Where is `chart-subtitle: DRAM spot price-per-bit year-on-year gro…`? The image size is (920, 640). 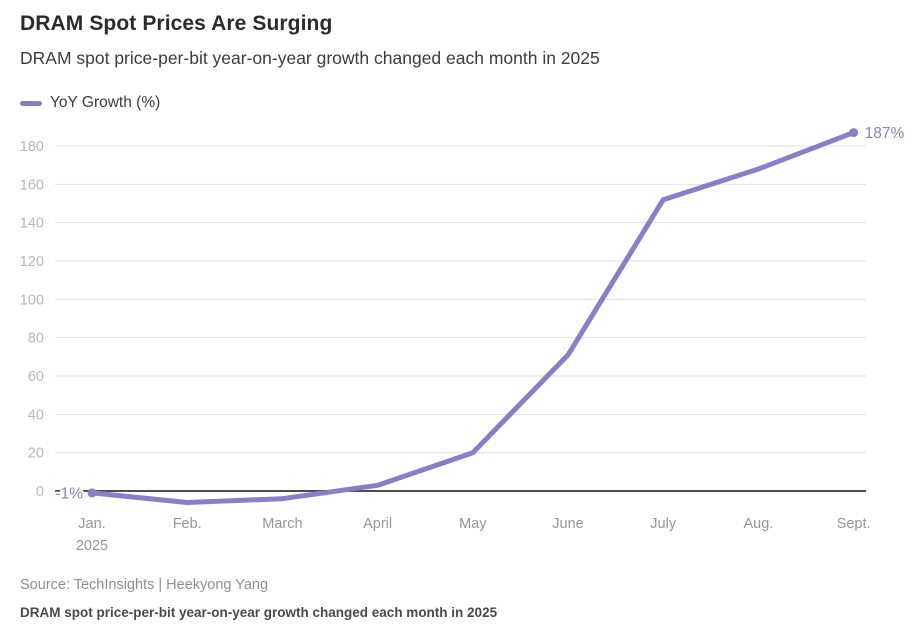
chart-subtitle: DRAM spot price-per-bit year-on-year gro… is located at coordinates (310, 58).